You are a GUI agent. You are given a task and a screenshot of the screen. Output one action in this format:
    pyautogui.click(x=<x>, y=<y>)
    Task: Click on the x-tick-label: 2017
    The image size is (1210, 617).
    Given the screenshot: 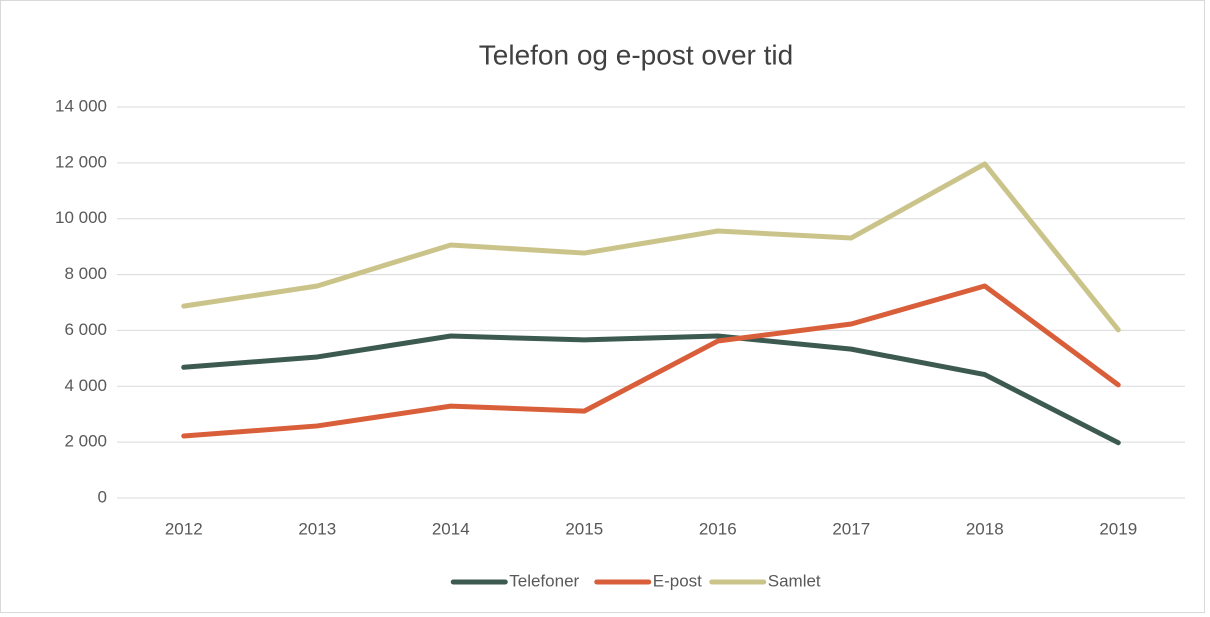 What is the action you would take?
    pyautogui.click(x=851, y=528)
    